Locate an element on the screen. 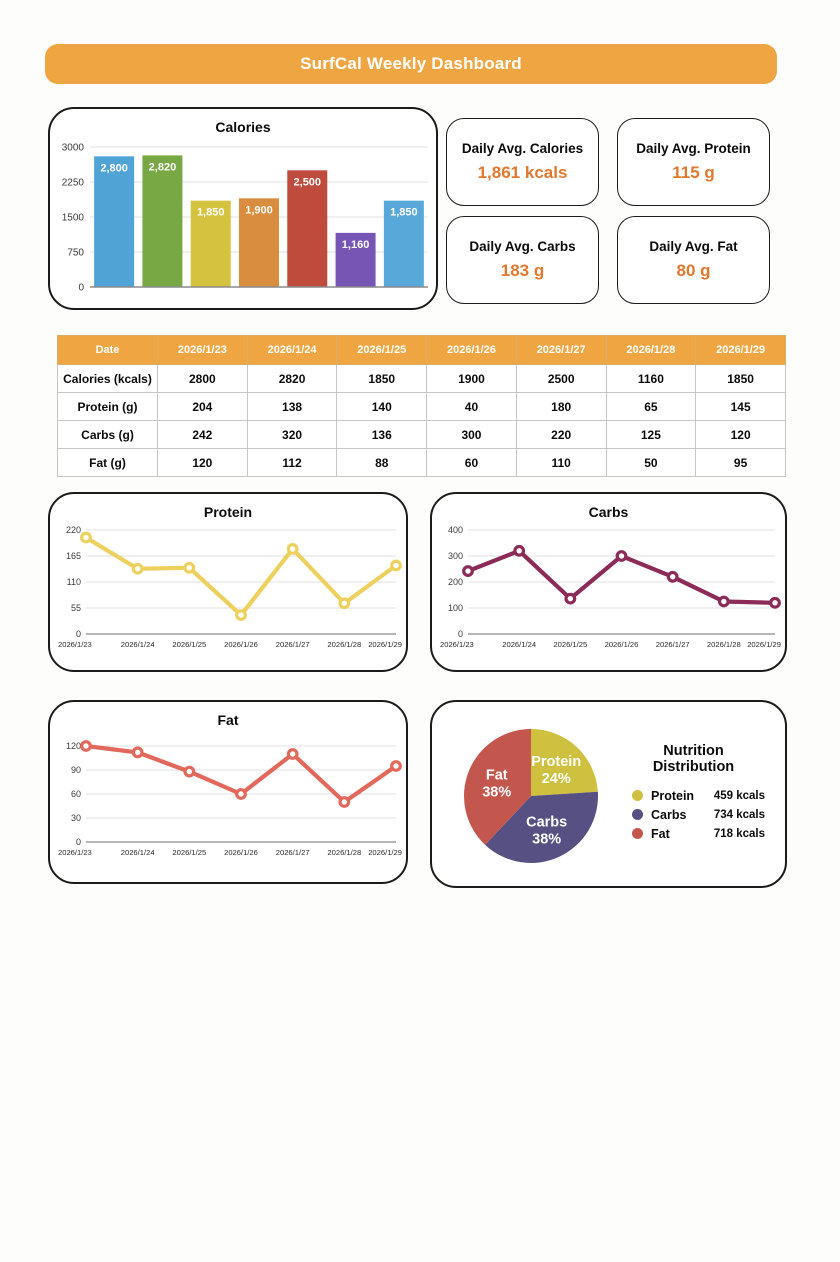  pie-slice-fat is located at coordinates (497, 787).